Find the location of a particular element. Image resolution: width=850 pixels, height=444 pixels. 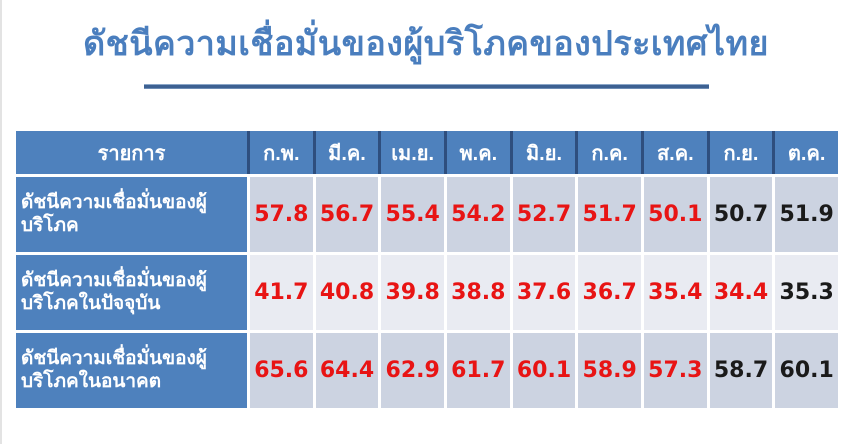

value-cell: 58.9 is located at coordinates (608, 369).